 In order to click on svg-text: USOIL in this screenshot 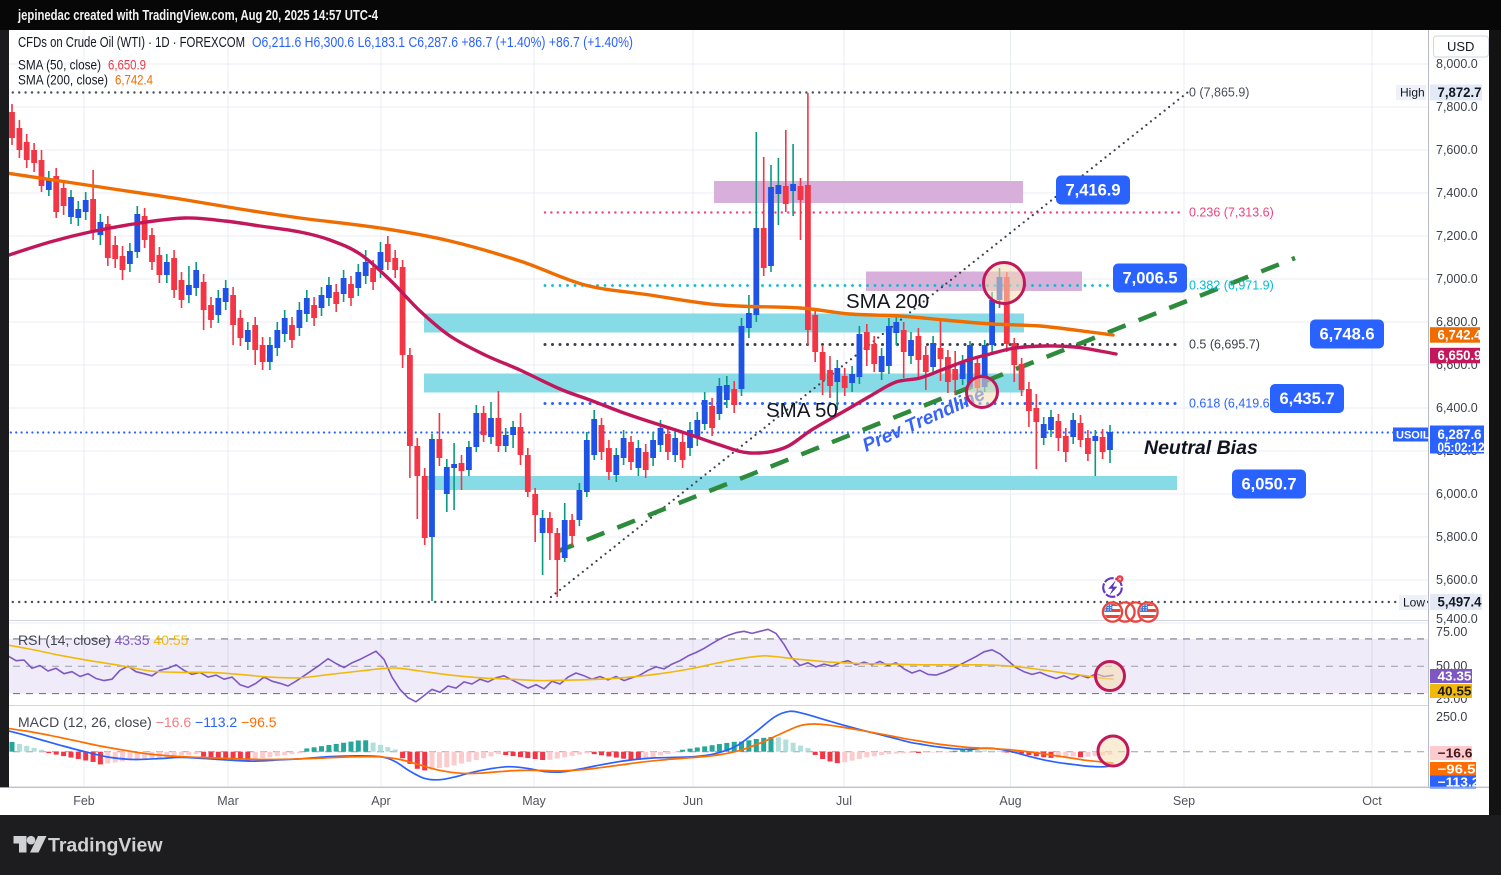, I will do `click(1413, 436)`.